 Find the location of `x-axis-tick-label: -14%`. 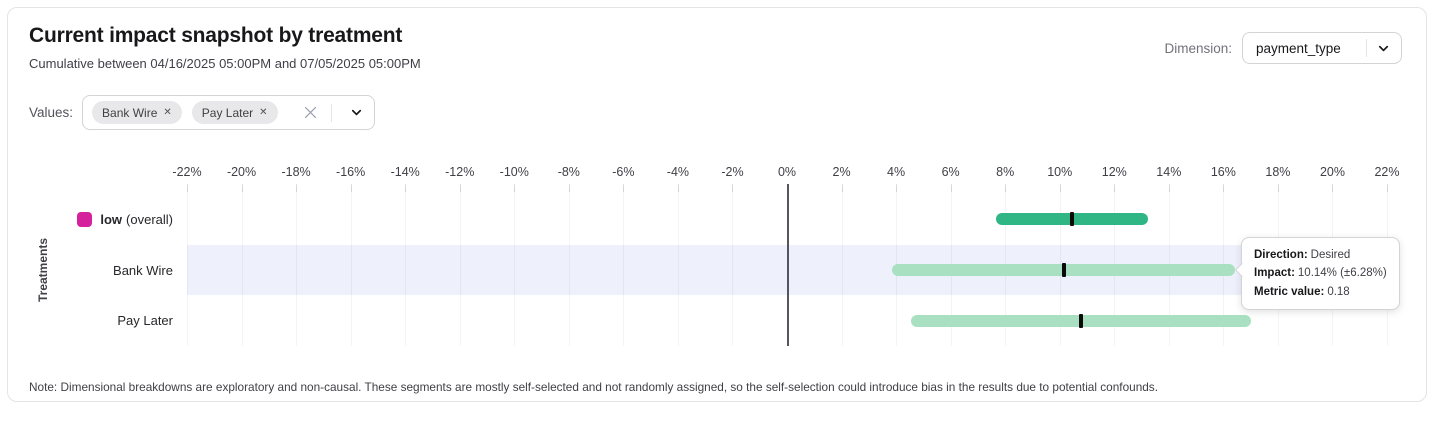

x-axis-tick-label: -14% is located at coordinates (405, 172).